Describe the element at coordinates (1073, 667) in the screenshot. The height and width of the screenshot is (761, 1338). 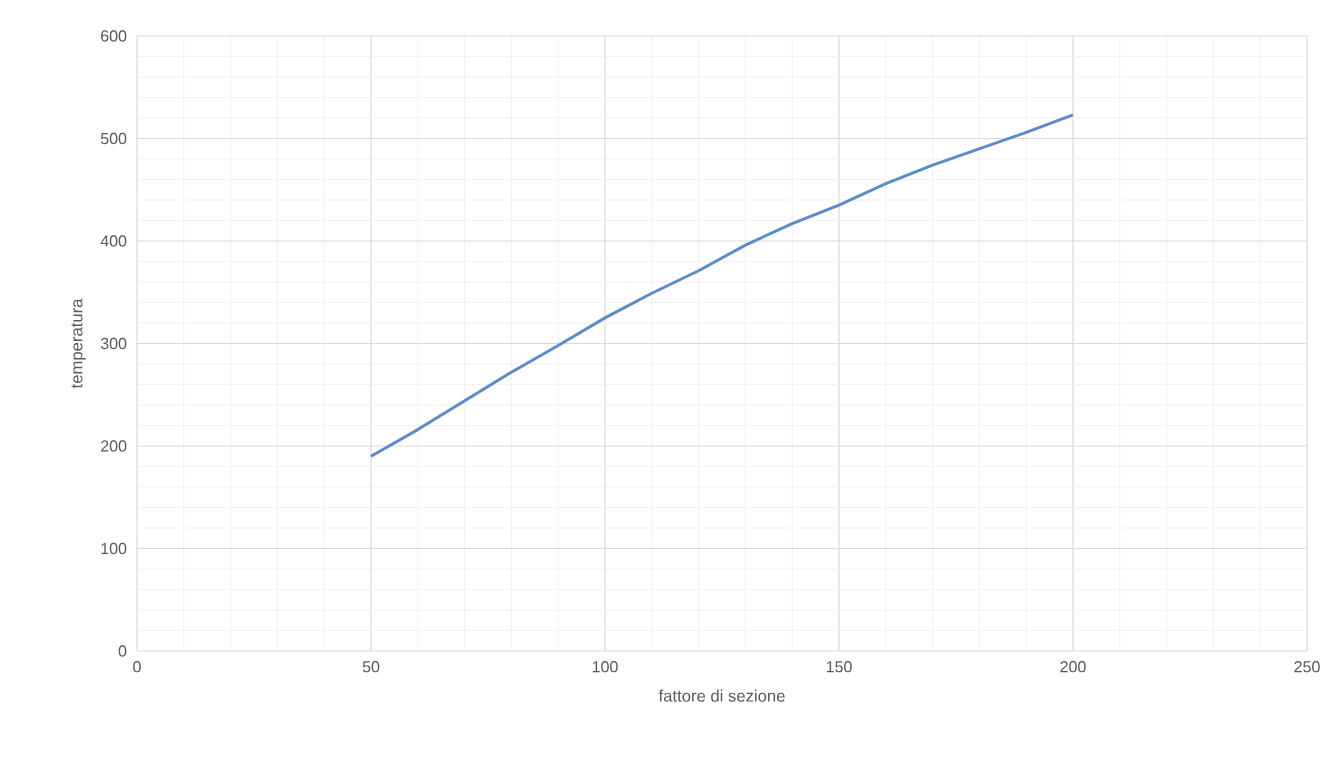
I see `x-tick-label: 200` at that location.